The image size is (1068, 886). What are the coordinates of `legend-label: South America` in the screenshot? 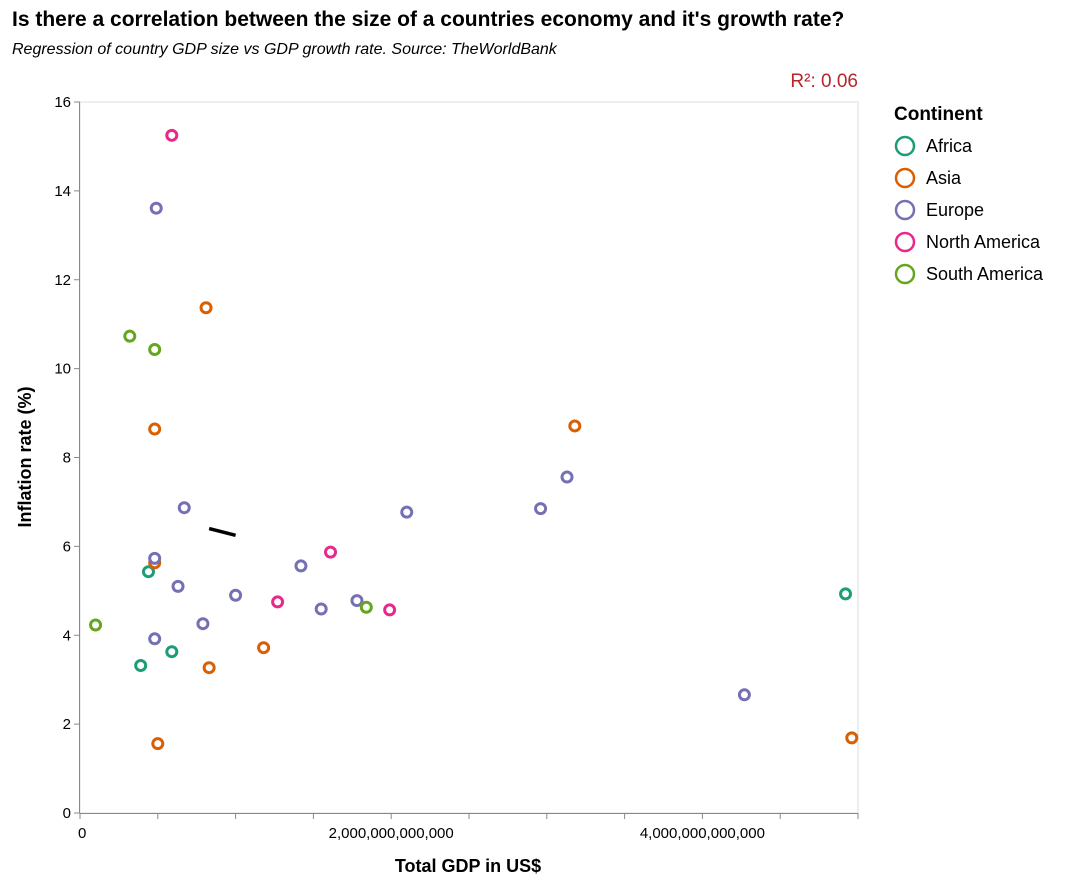 It's located at (985, 274).